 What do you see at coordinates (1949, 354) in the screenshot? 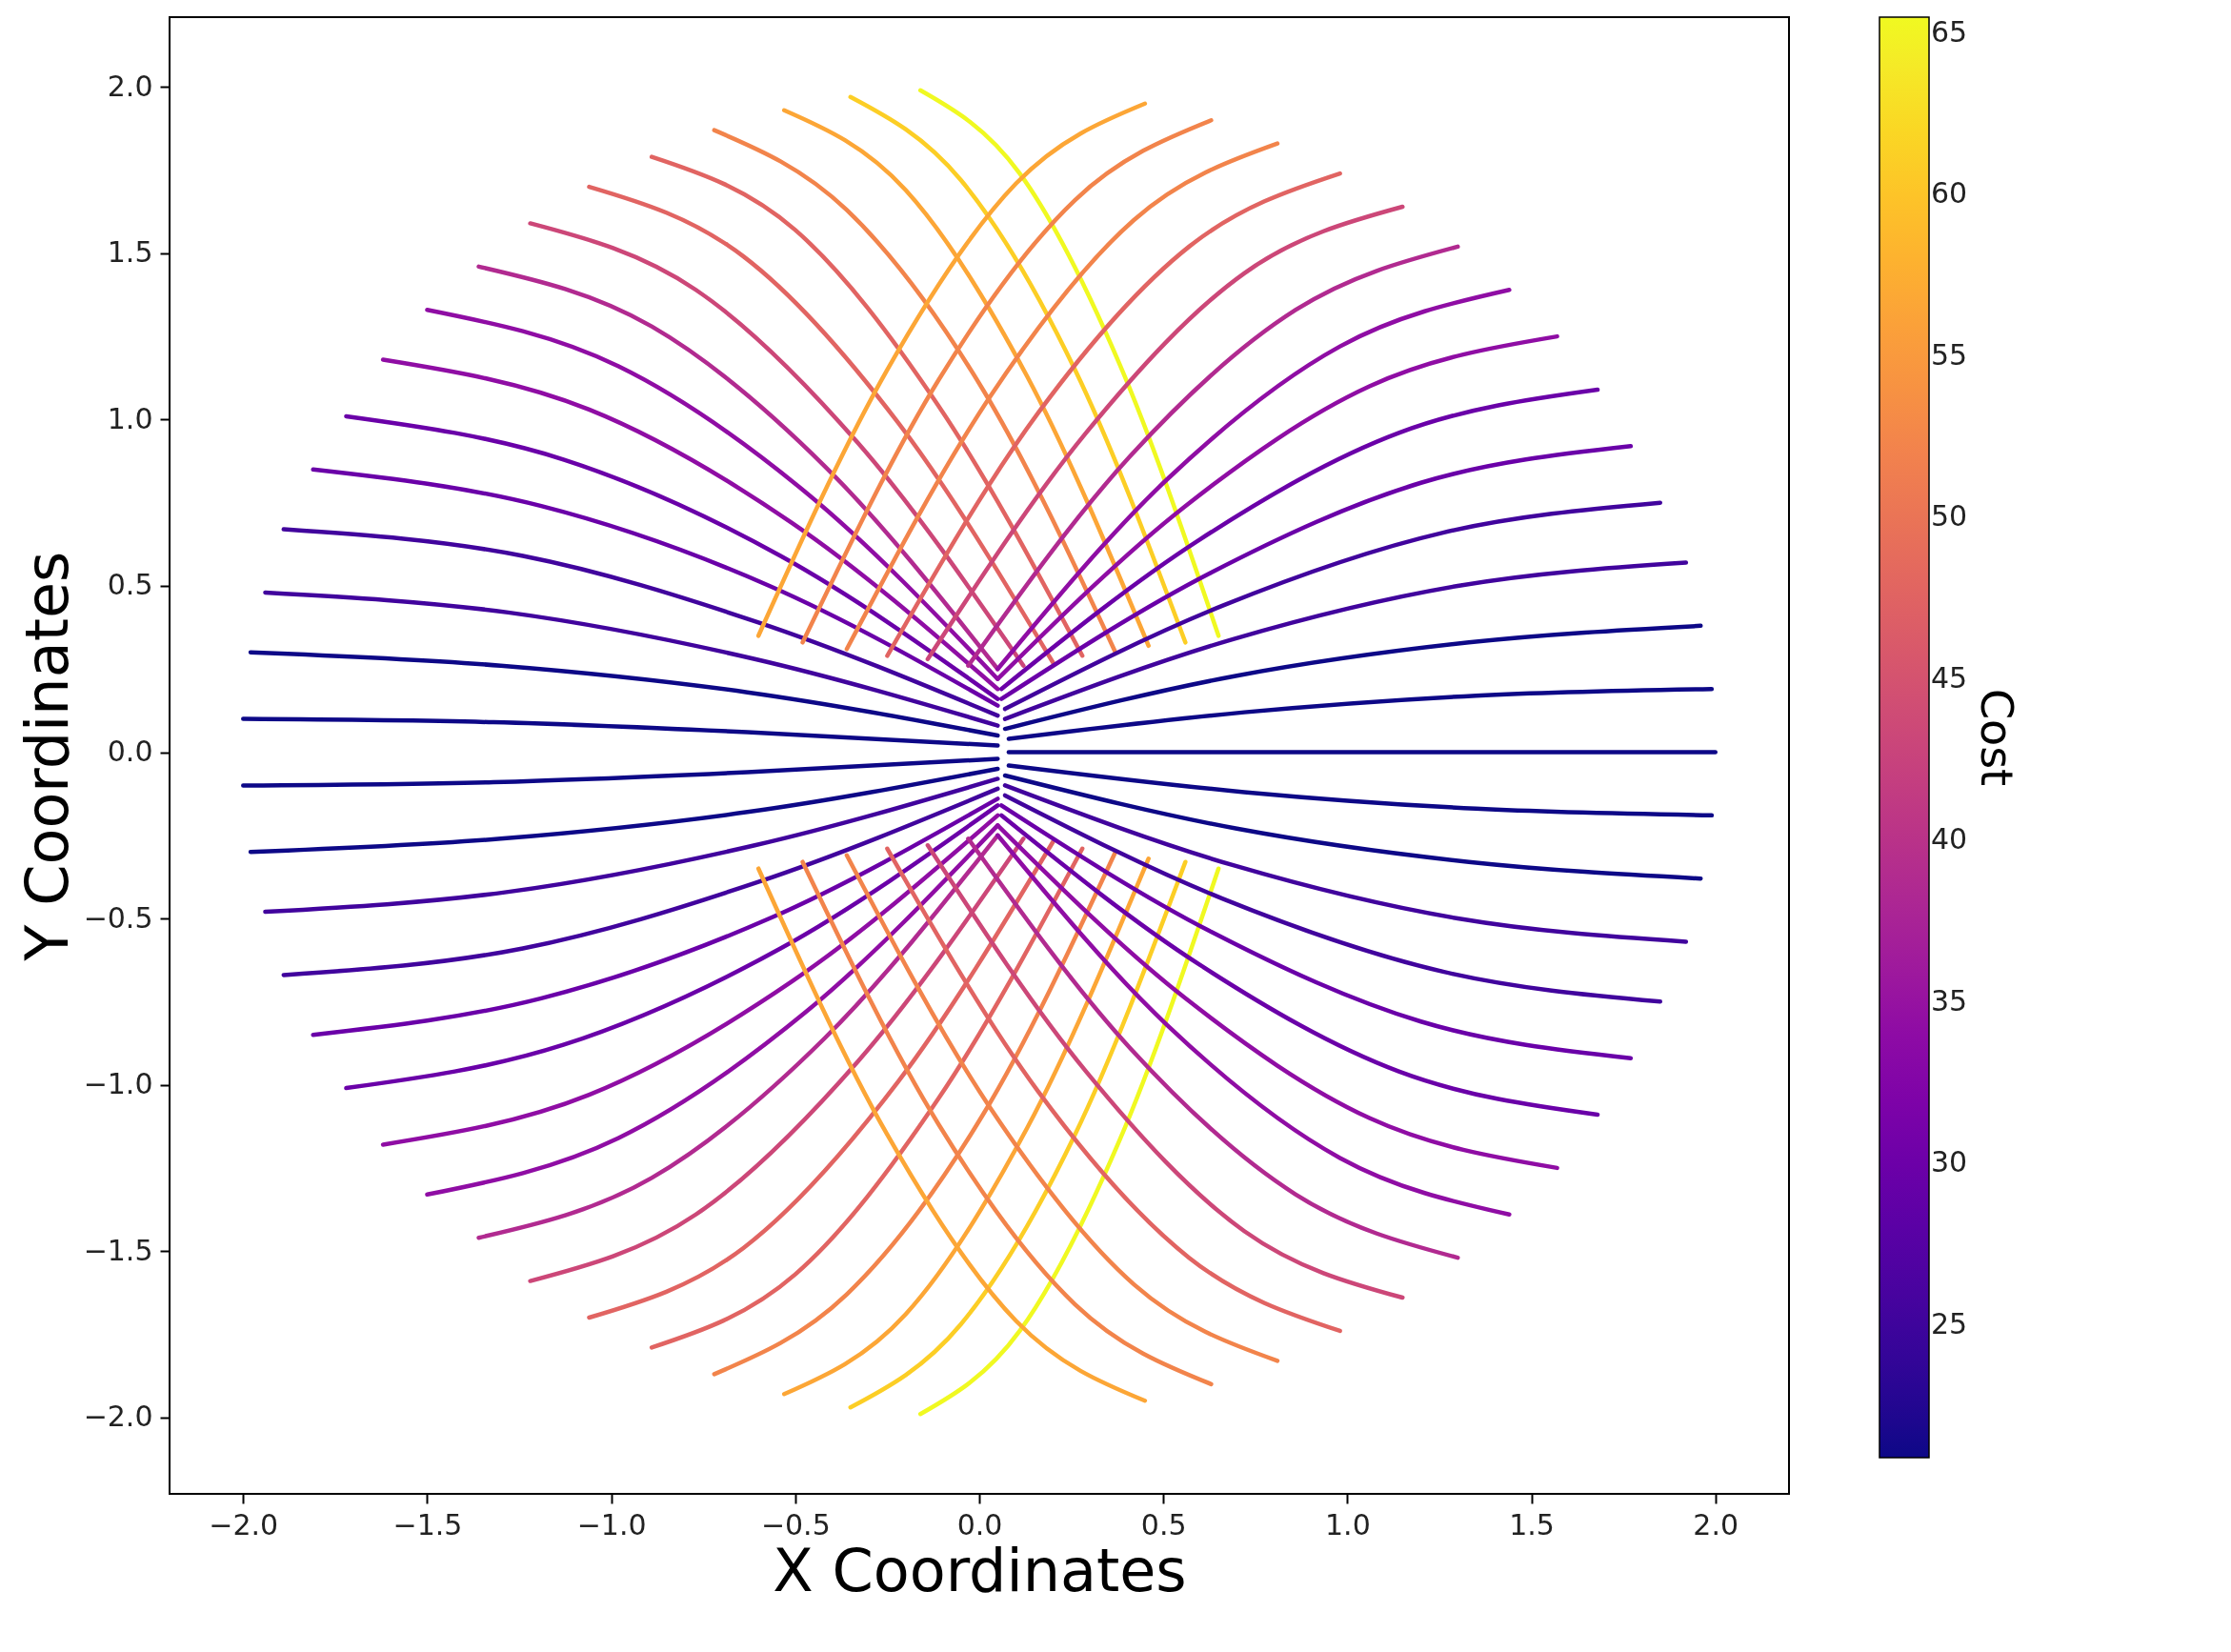
I see `color-bar-label: 55` at bounding box center [1949, 354].